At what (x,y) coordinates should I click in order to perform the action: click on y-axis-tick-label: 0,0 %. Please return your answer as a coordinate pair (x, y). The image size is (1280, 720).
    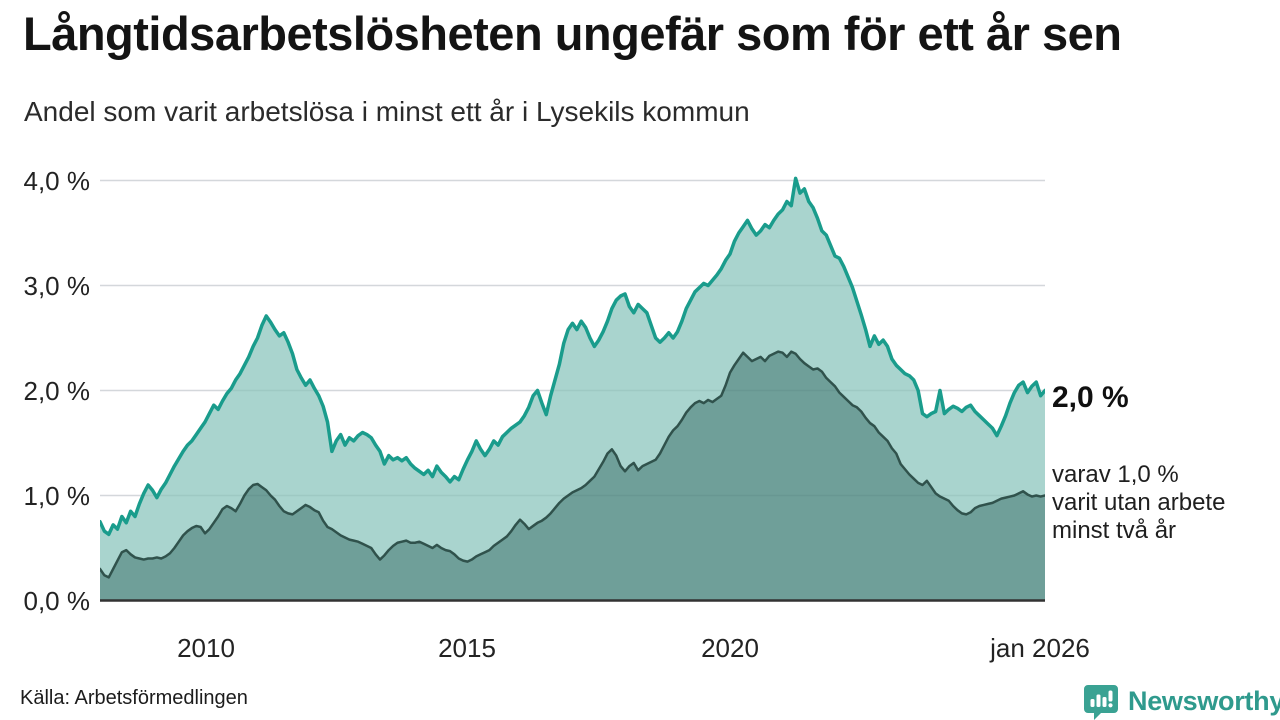
    Looking at the image, I should click on (57, 601).